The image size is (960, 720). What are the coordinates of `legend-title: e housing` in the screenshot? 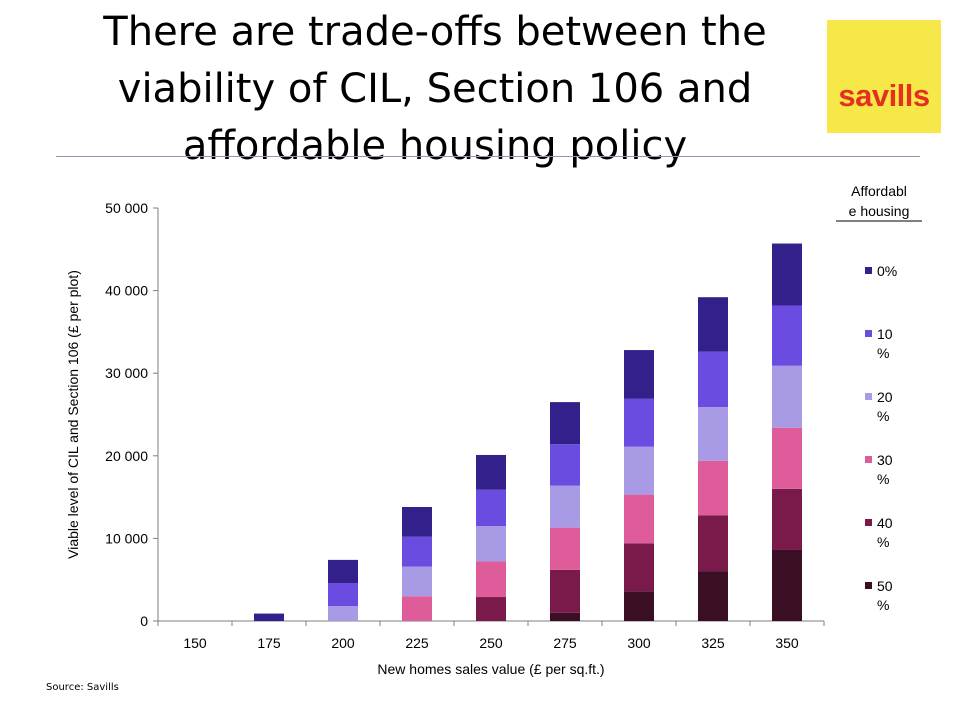 It's located at (879, 211).